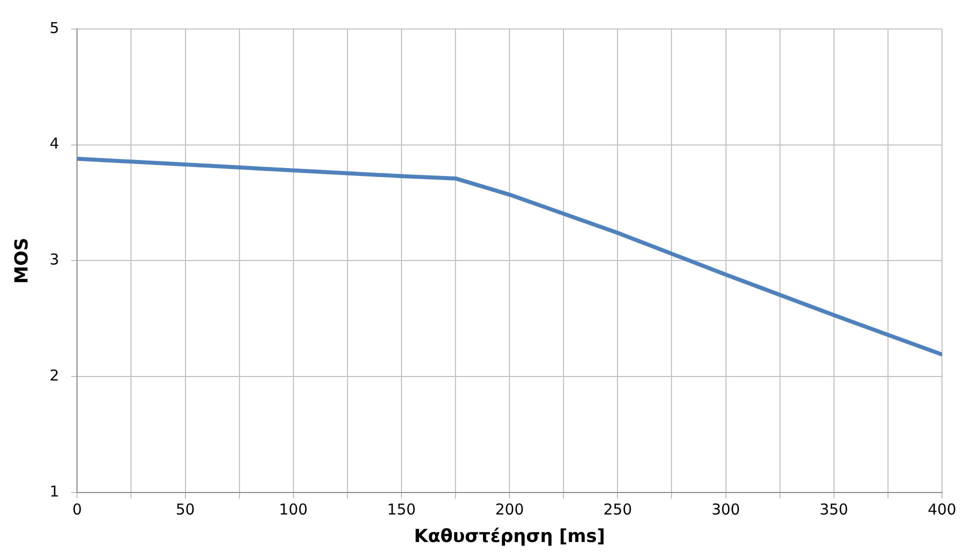 The image size is (970, 560). I want to click on y-axis-title: MOS, so click(21, 261).